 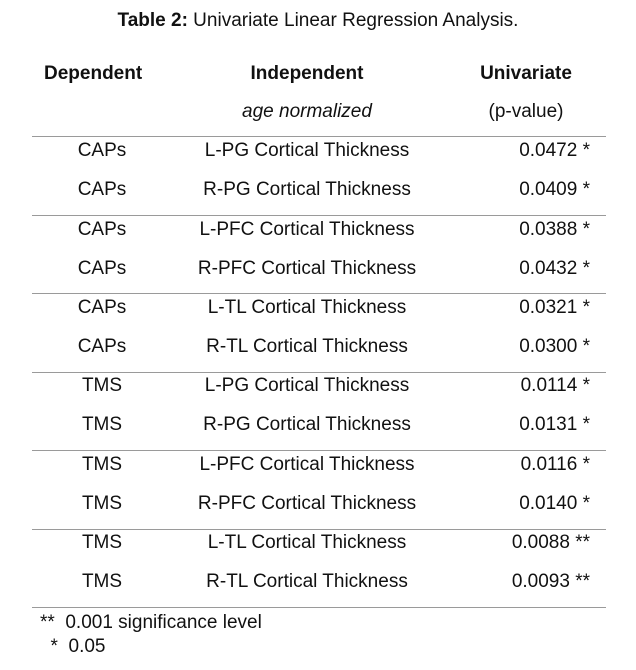 I want to click on header-independent-sub: age normalized, so click(x=307, y=111).